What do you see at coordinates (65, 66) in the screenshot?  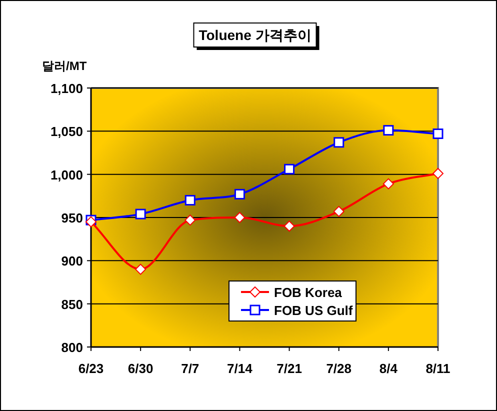 I see `y-axis-title: 달러/MT` at bounding box center [65, 66].